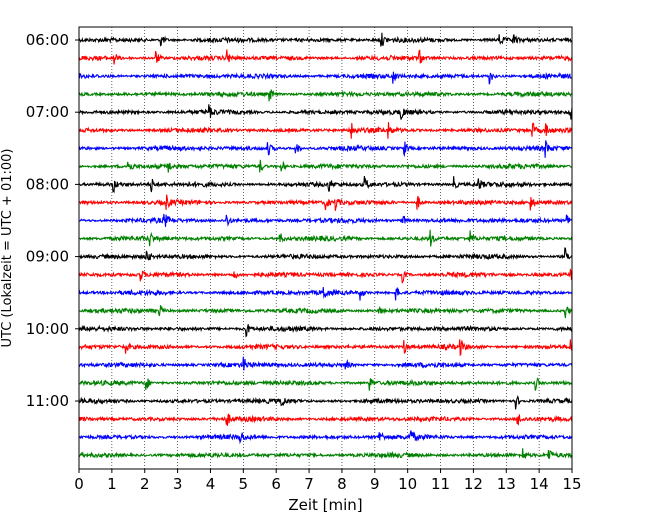  I want to click on y-tick-label: 06:00, so click(47, 40).